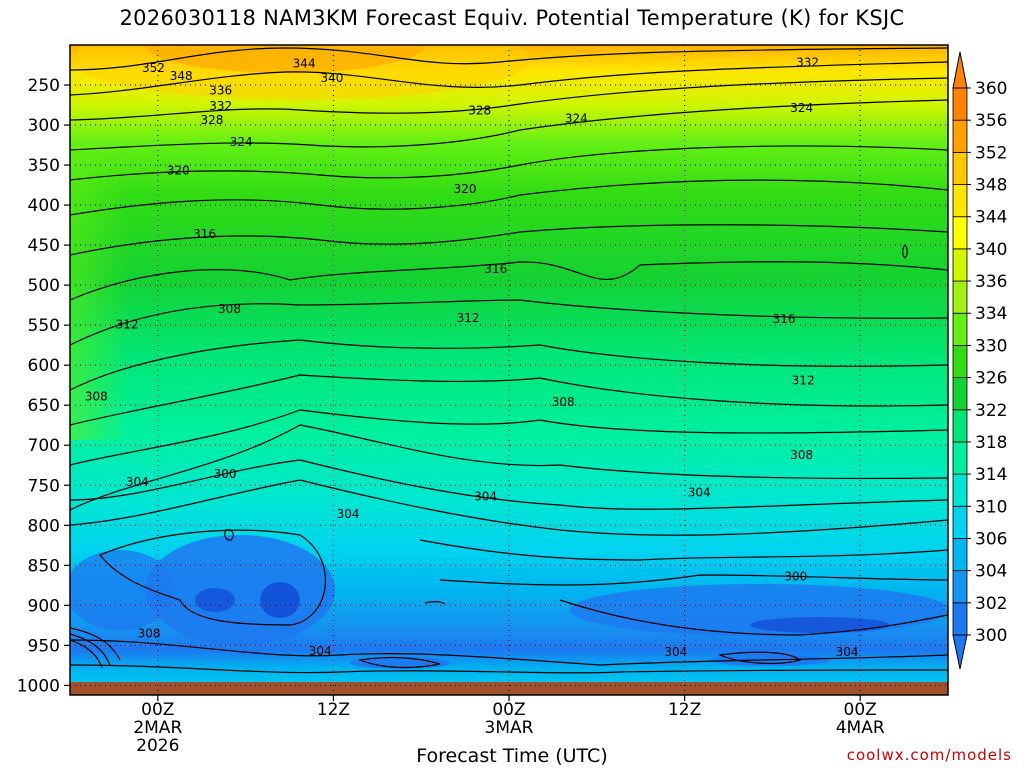  I want to click on y-tick-label: 250, so click(44, 86).